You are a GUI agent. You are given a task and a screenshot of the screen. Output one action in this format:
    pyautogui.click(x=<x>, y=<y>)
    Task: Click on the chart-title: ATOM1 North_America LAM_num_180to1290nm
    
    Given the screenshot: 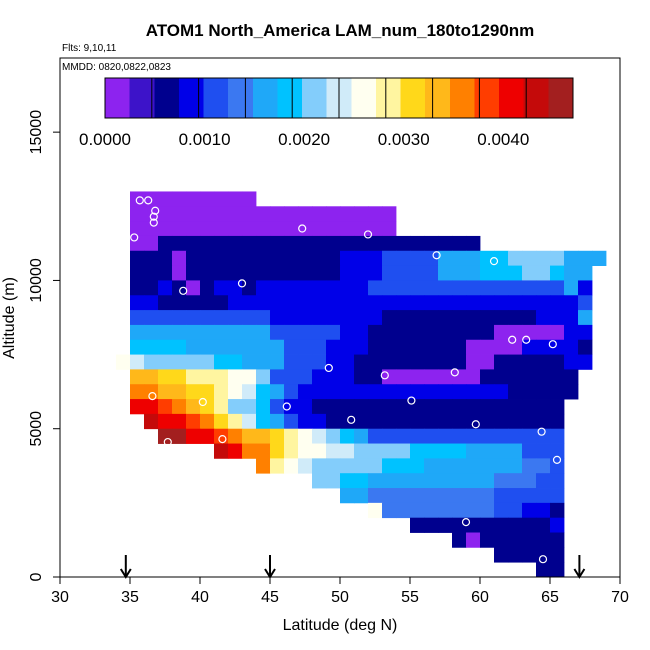 What is the action you would take?
    pyautogui.click(x=340, y=30)
    